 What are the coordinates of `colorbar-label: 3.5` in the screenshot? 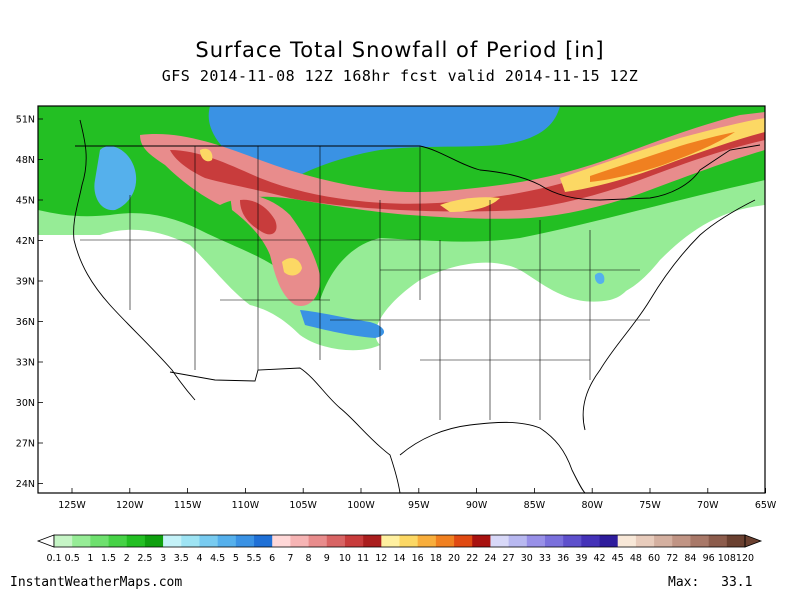 It's located at (181, 558).